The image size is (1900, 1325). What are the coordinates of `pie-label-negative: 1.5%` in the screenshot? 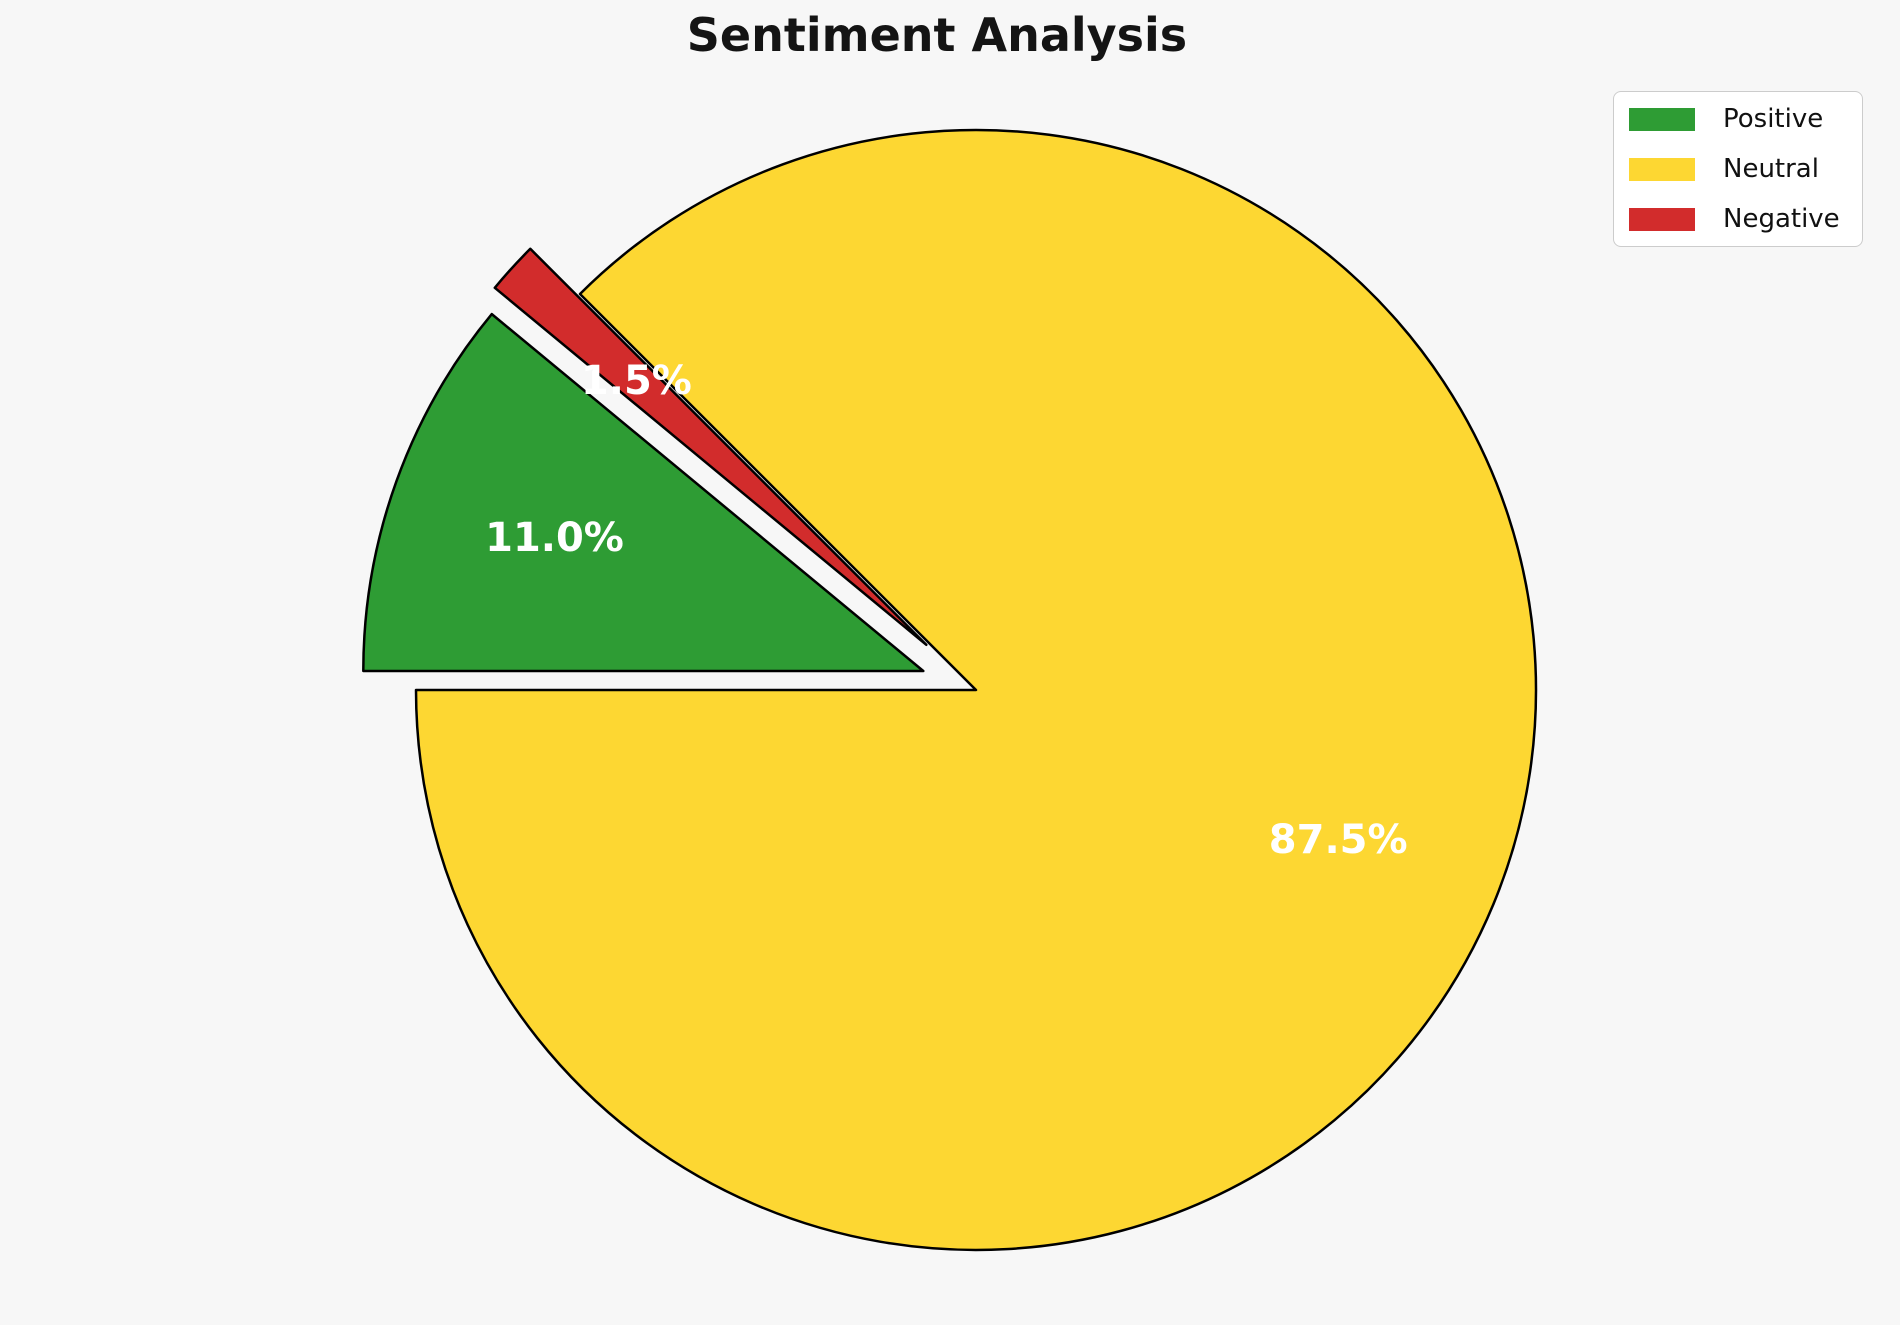 It's located at (636, 381).